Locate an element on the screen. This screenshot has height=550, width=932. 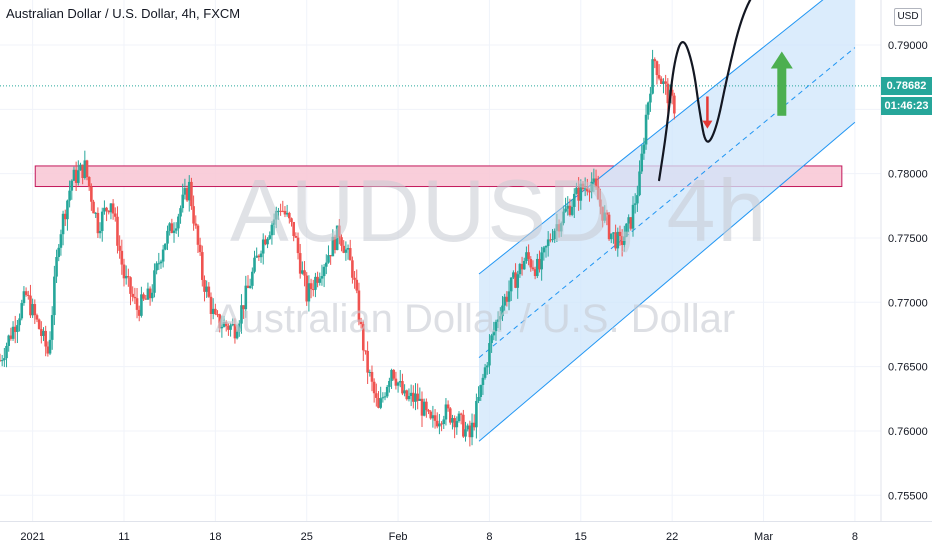
currency-badge: USD is located at coordinates (908, 17).